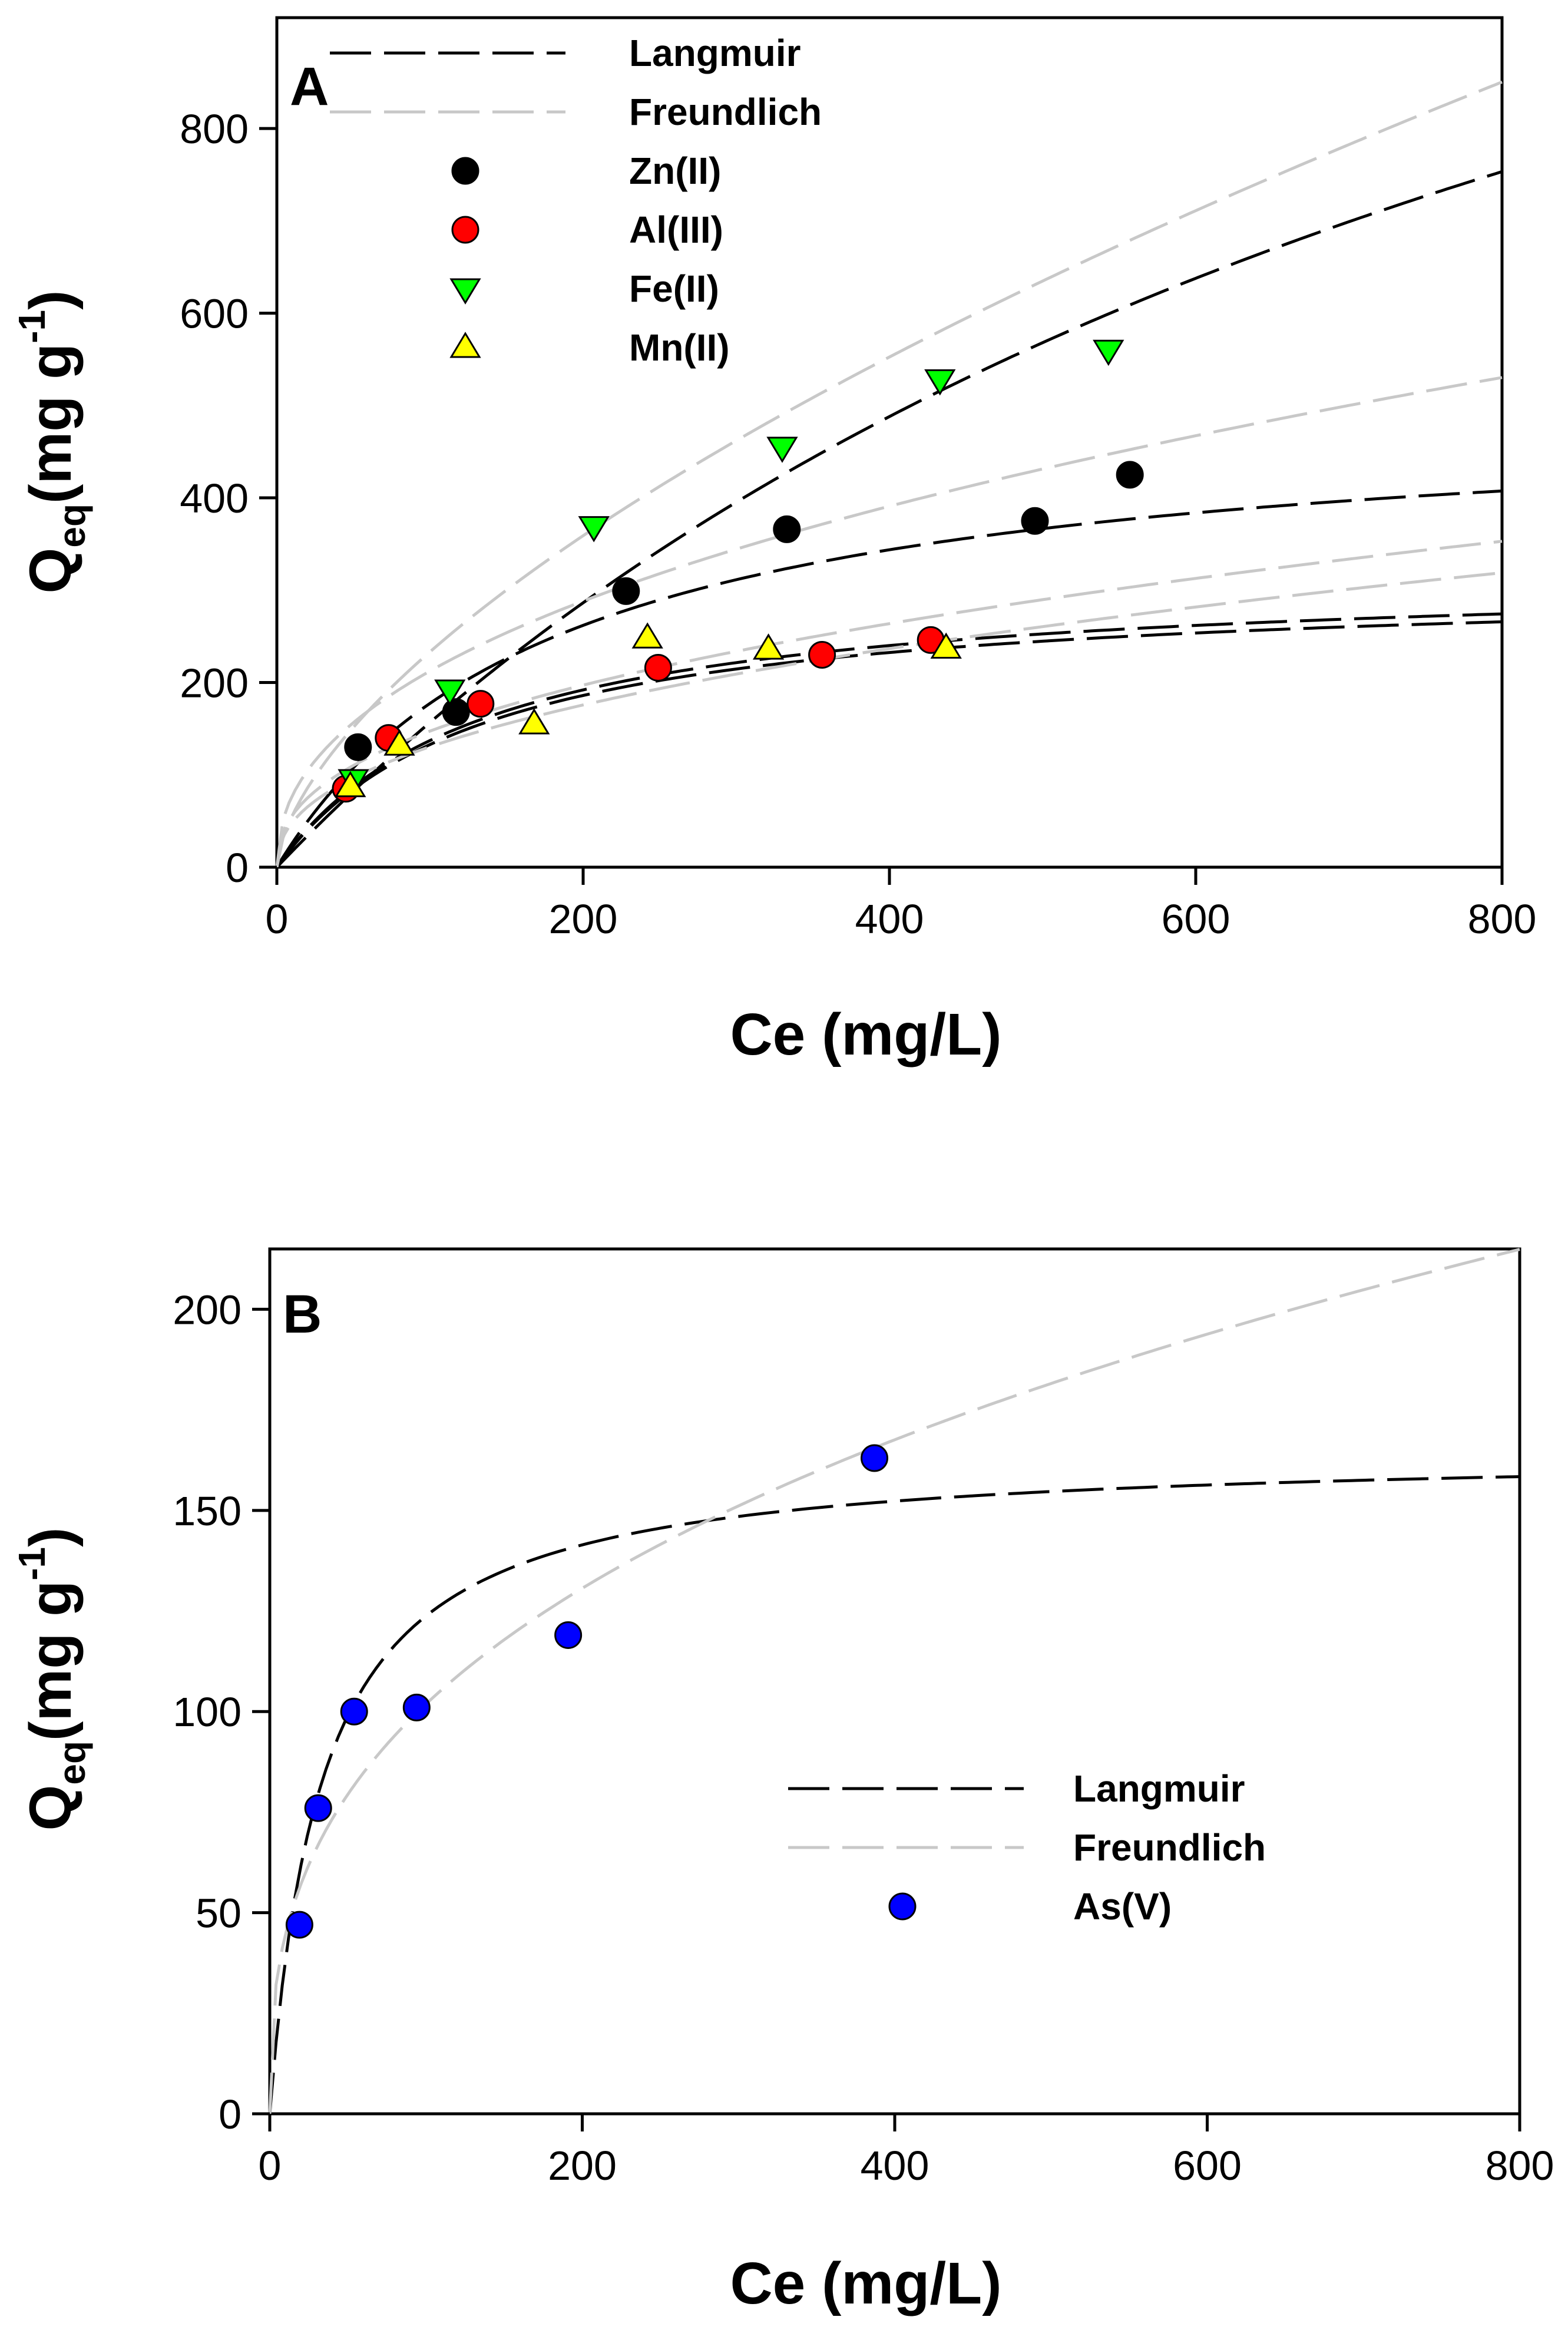 This screenshot has height=2330, width=1568. Describe the element at coordinates (465, 171) in the screenshot. I see `legend-a-zn-marker` at that location.